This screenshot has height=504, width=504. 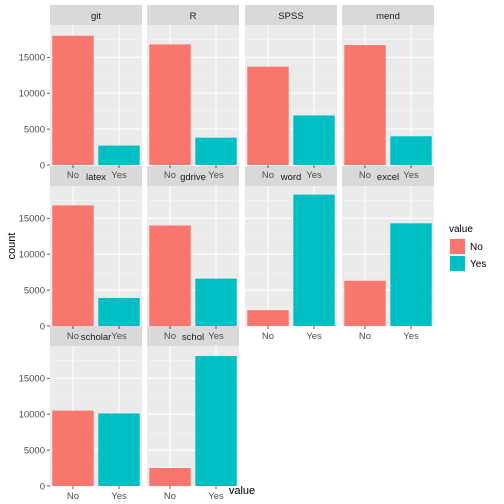 What do you see at coordinates (119, 155) in the screenshot?
I see `bar-git-yes` at bounding box center [119, 155].